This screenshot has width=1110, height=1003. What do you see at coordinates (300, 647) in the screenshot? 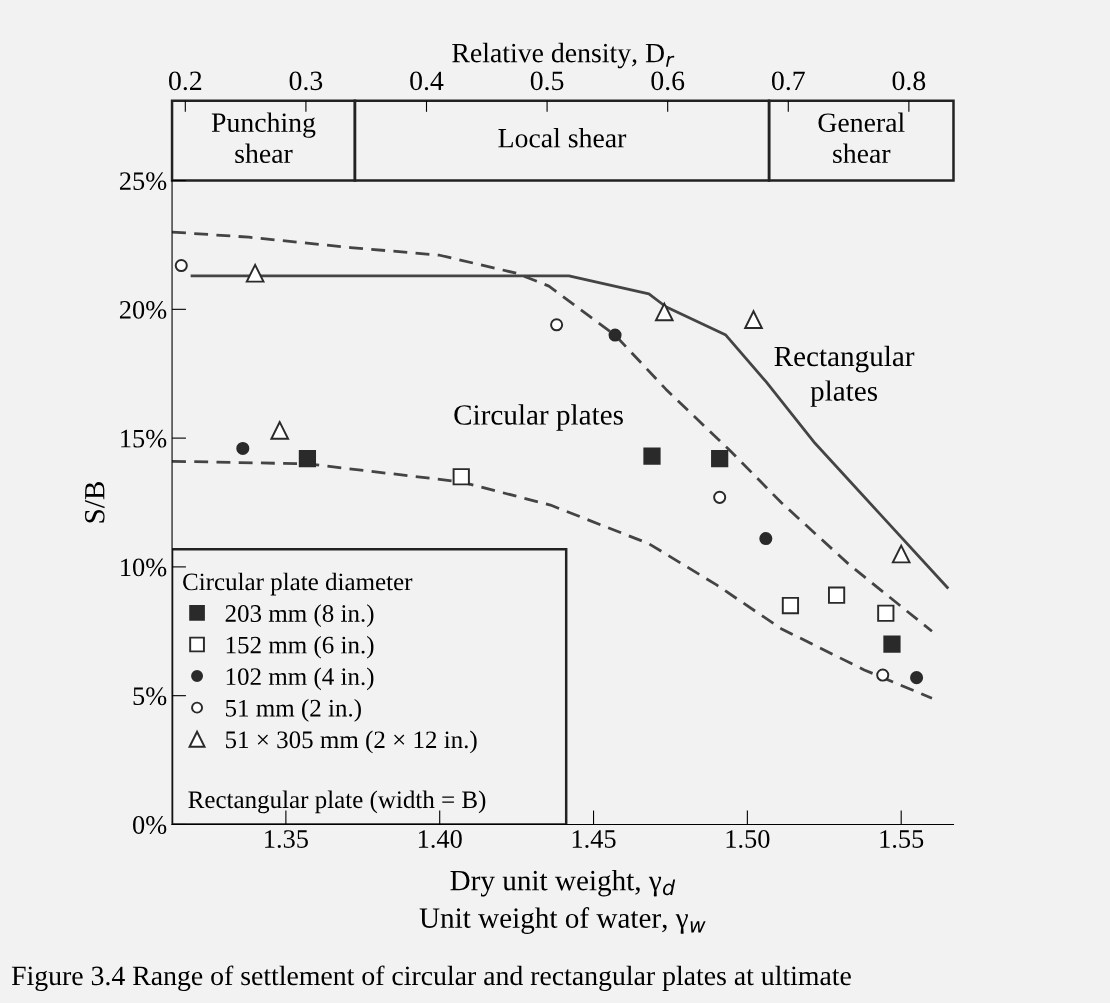
I see `legend-label: 152 mm (6 in.)` at bounding box center [300, 647].